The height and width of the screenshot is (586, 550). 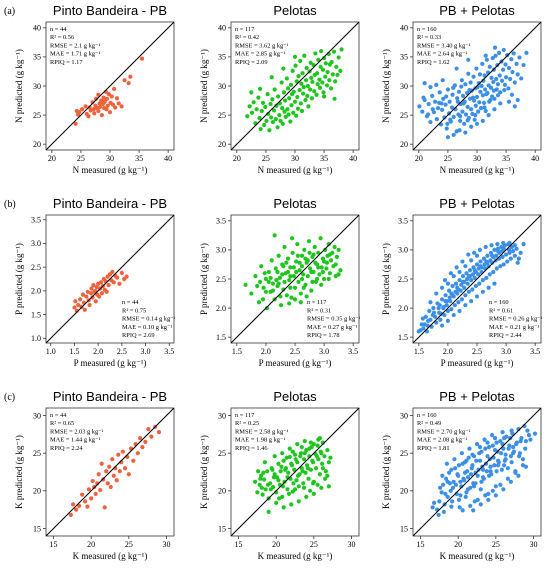 What do you see at coordinates (139, 158) in the screenshot?
I see `x-tick-label: 35` at bounding box center [139, 158].